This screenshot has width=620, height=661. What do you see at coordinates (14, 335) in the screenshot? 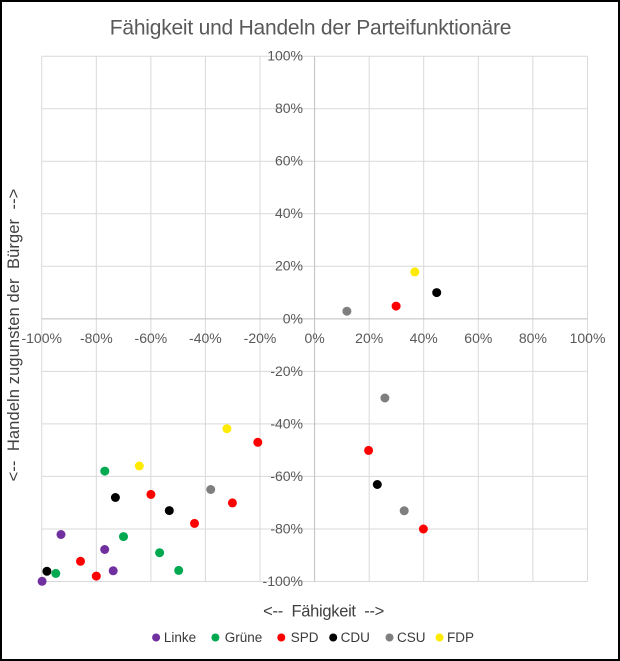
I see `svg-text:<-- Handeln zugunsten der Bü: <-- Handeln zugunsten der Bürger -->` at bounding box center [14, 335].